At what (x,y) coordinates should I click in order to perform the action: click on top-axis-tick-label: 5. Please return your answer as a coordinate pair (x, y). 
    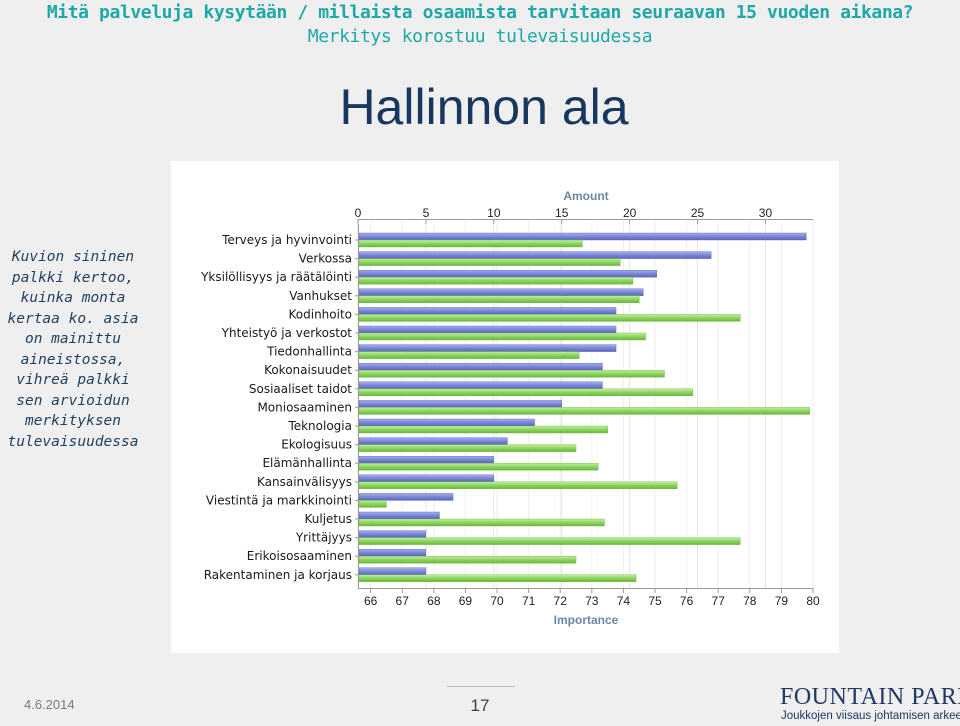
    Looking at the image, I should click on (426, 213).